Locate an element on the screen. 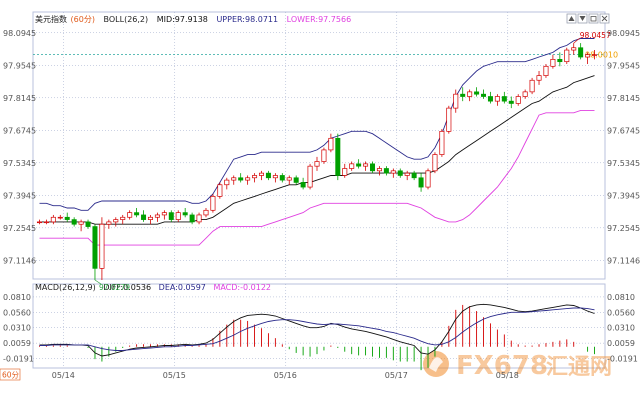 The image size is (640, 400). main-y-tick-right: 97.6745 is located at coordinates (623, 130).